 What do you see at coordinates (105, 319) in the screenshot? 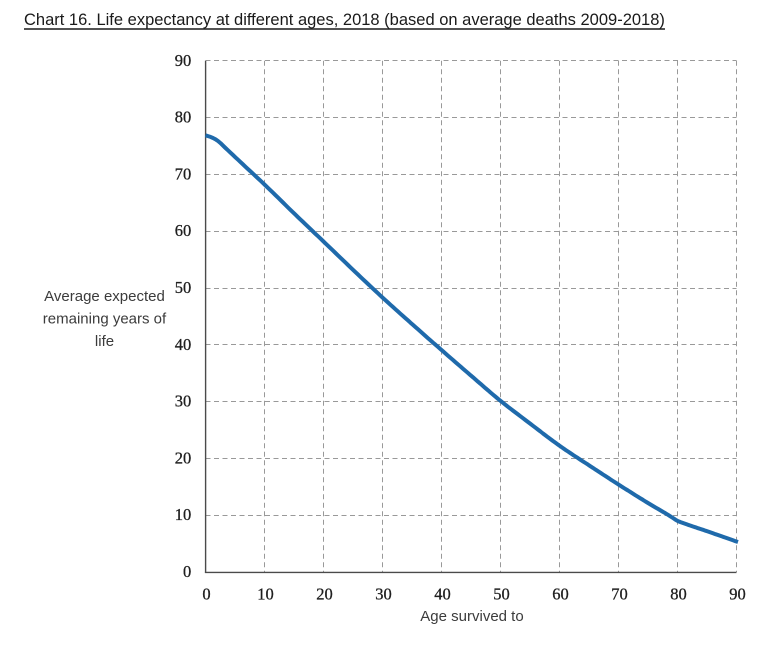
I see `svg-text: remaining years of` at bounding box center [105, 319].